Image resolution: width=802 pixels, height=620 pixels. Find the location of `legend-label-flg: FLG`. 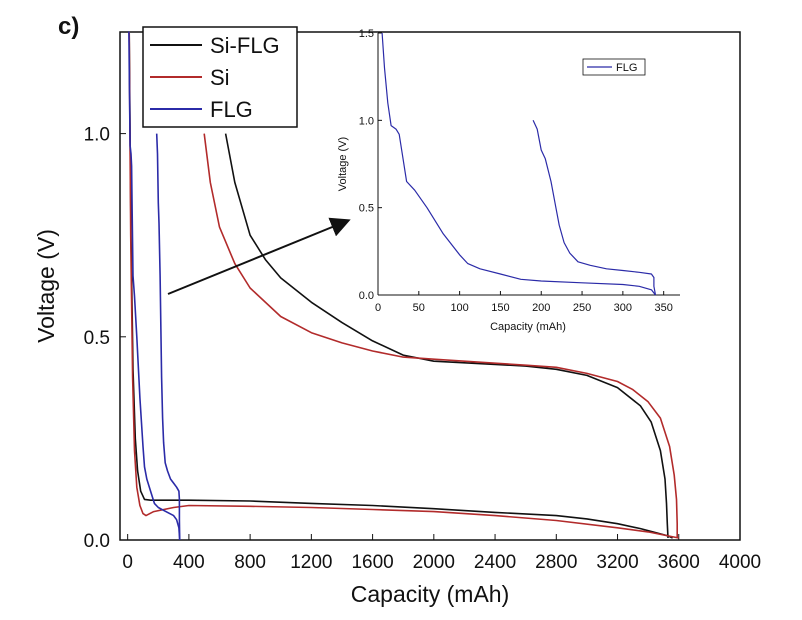

legend-label-flg: FLG is located at coordinates (231, 109).